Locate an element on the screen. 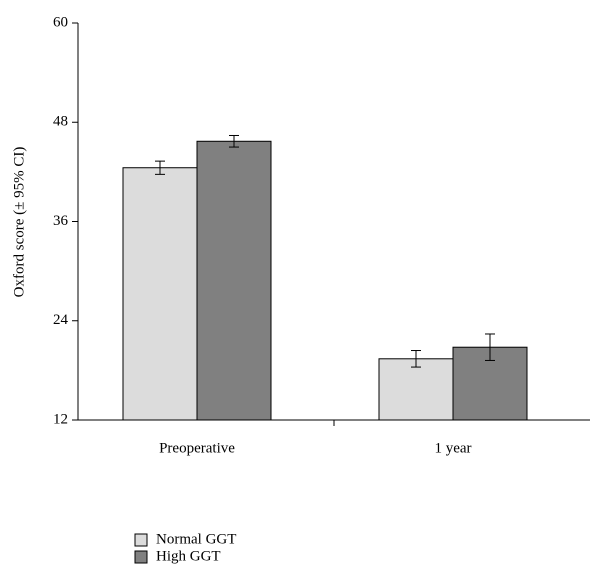 The height and width of the screenshot is (565, 592). y-tick-label: 60 is located at coordinates (60, 22).